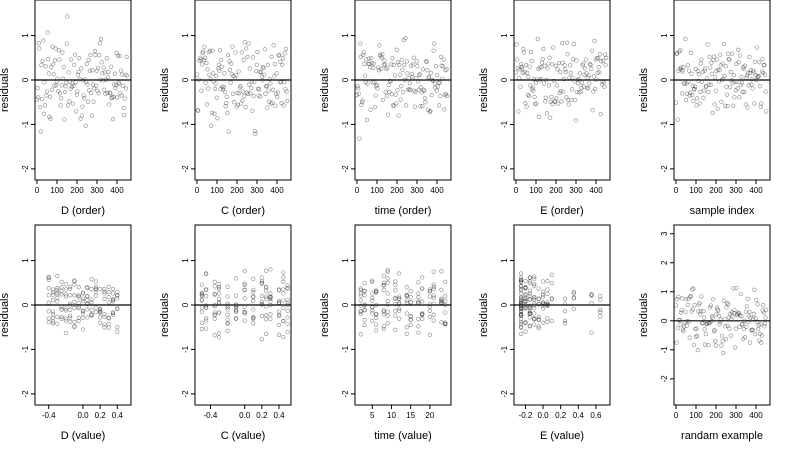 This screenshot has width=800, height=450. Describe the element at coordinates (596, 415) in the screenshot. I see `x-tick-label: 0.6` at that location.